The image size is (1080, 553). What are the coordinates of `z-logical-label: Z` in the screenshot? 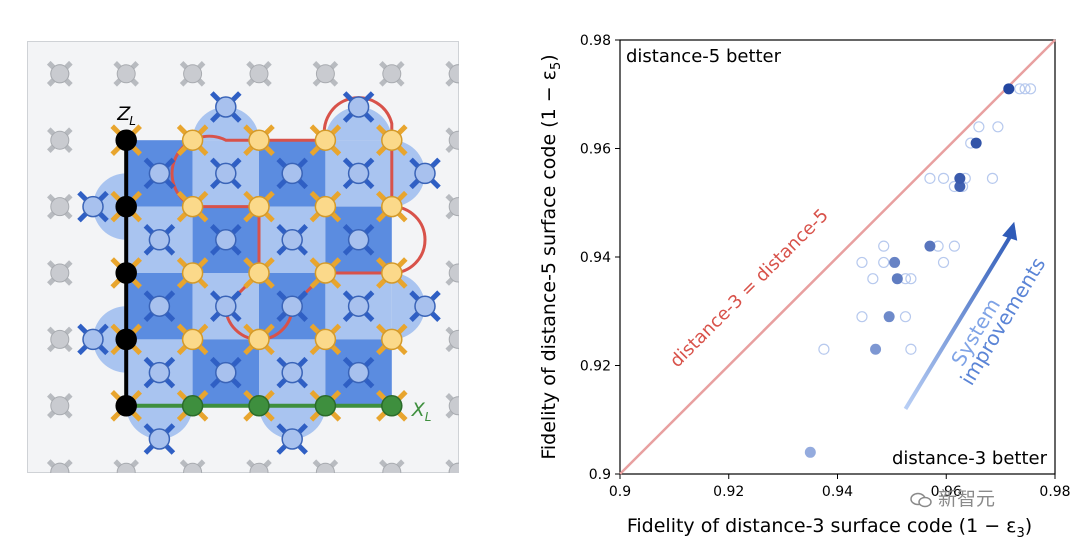 It's located at (123, 114).